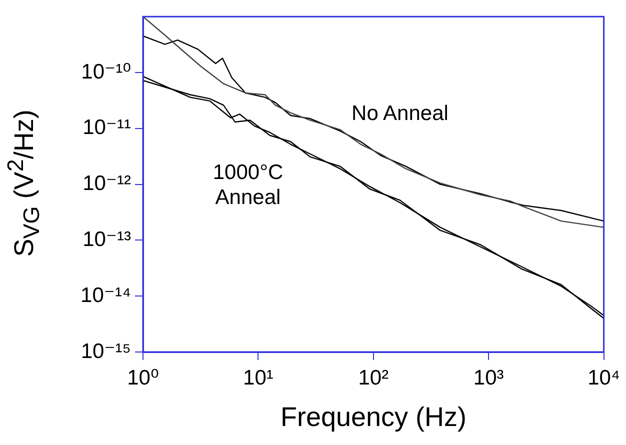 The height and width of the screenshot is (445, 626). Describe the element at coordinates (604, 378) in the screenshot. I see `x-tick-label: 10⁴` at that location.